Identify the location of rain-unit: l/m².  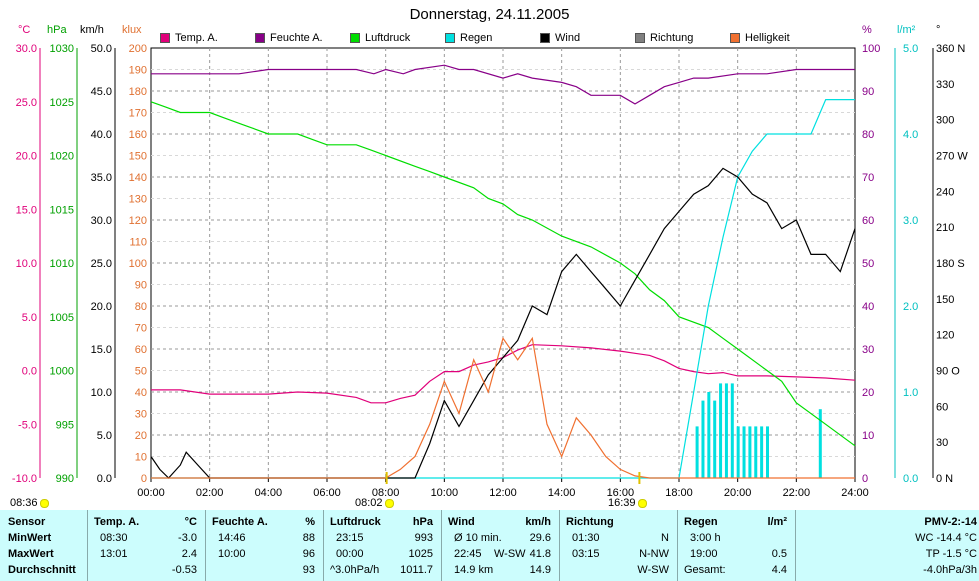
(906, 30).